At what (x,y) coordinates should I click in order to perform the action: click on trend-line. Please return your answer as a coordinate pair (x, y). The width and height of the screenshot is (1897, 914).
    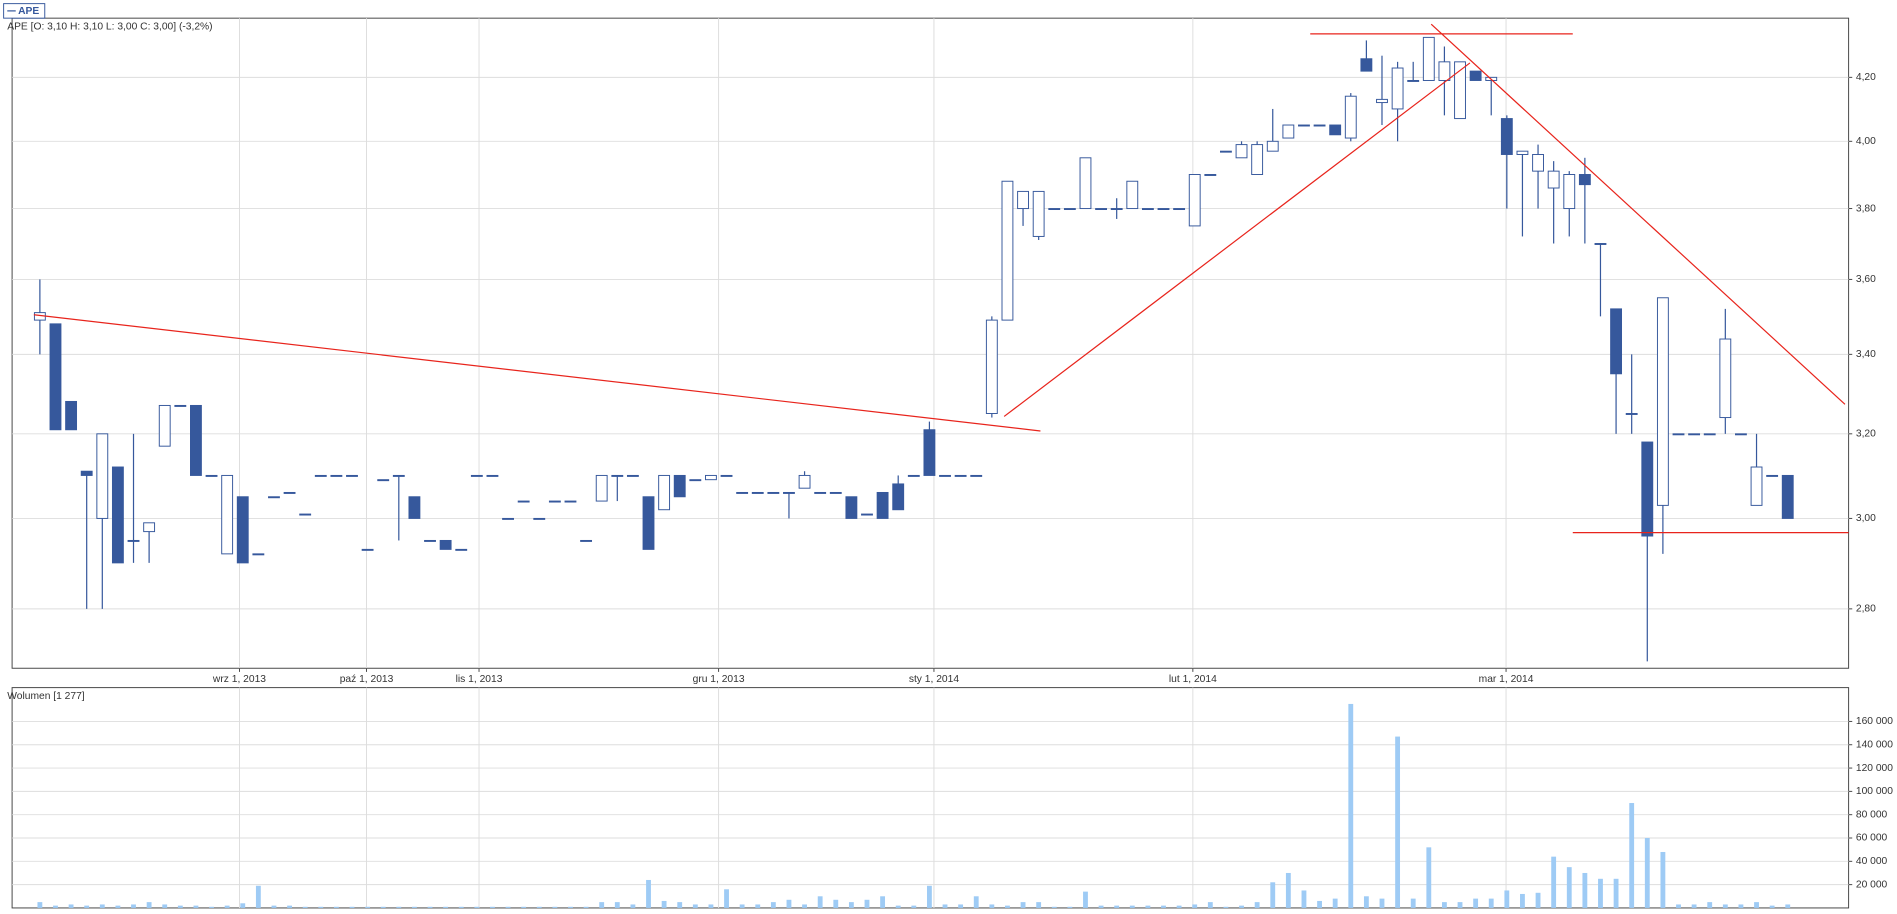
    Looking at the image, I should click on (1237, 239).